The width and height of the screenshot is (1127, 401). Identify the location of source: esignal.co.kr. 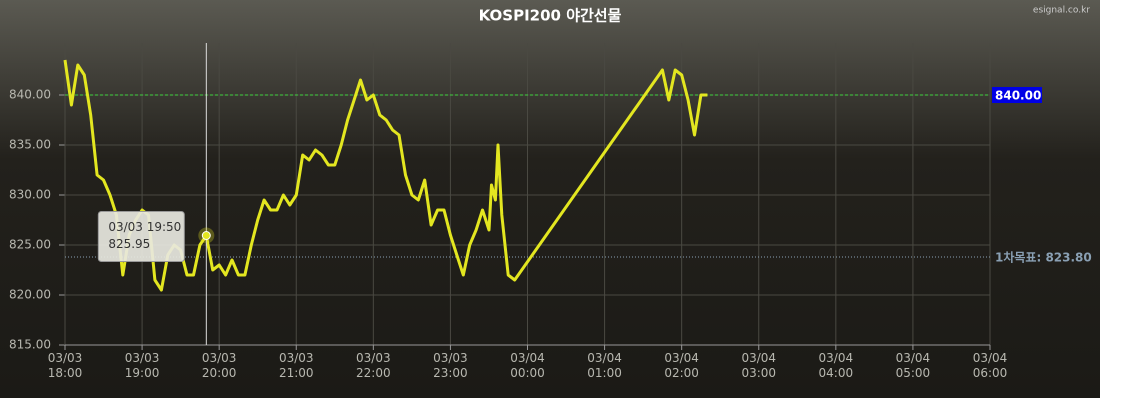
(1061, 11).